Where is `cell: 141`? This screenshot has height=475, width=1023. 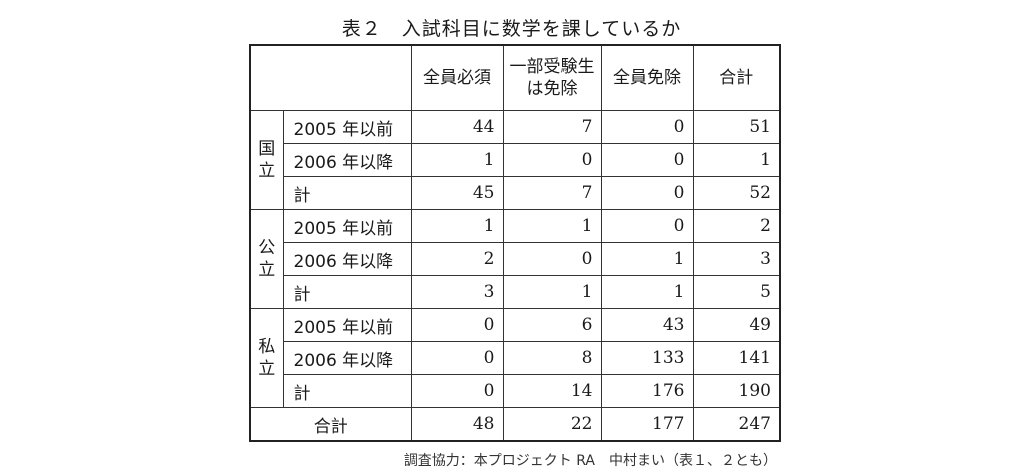 cell: 141 is located at coordinates (736, 358).